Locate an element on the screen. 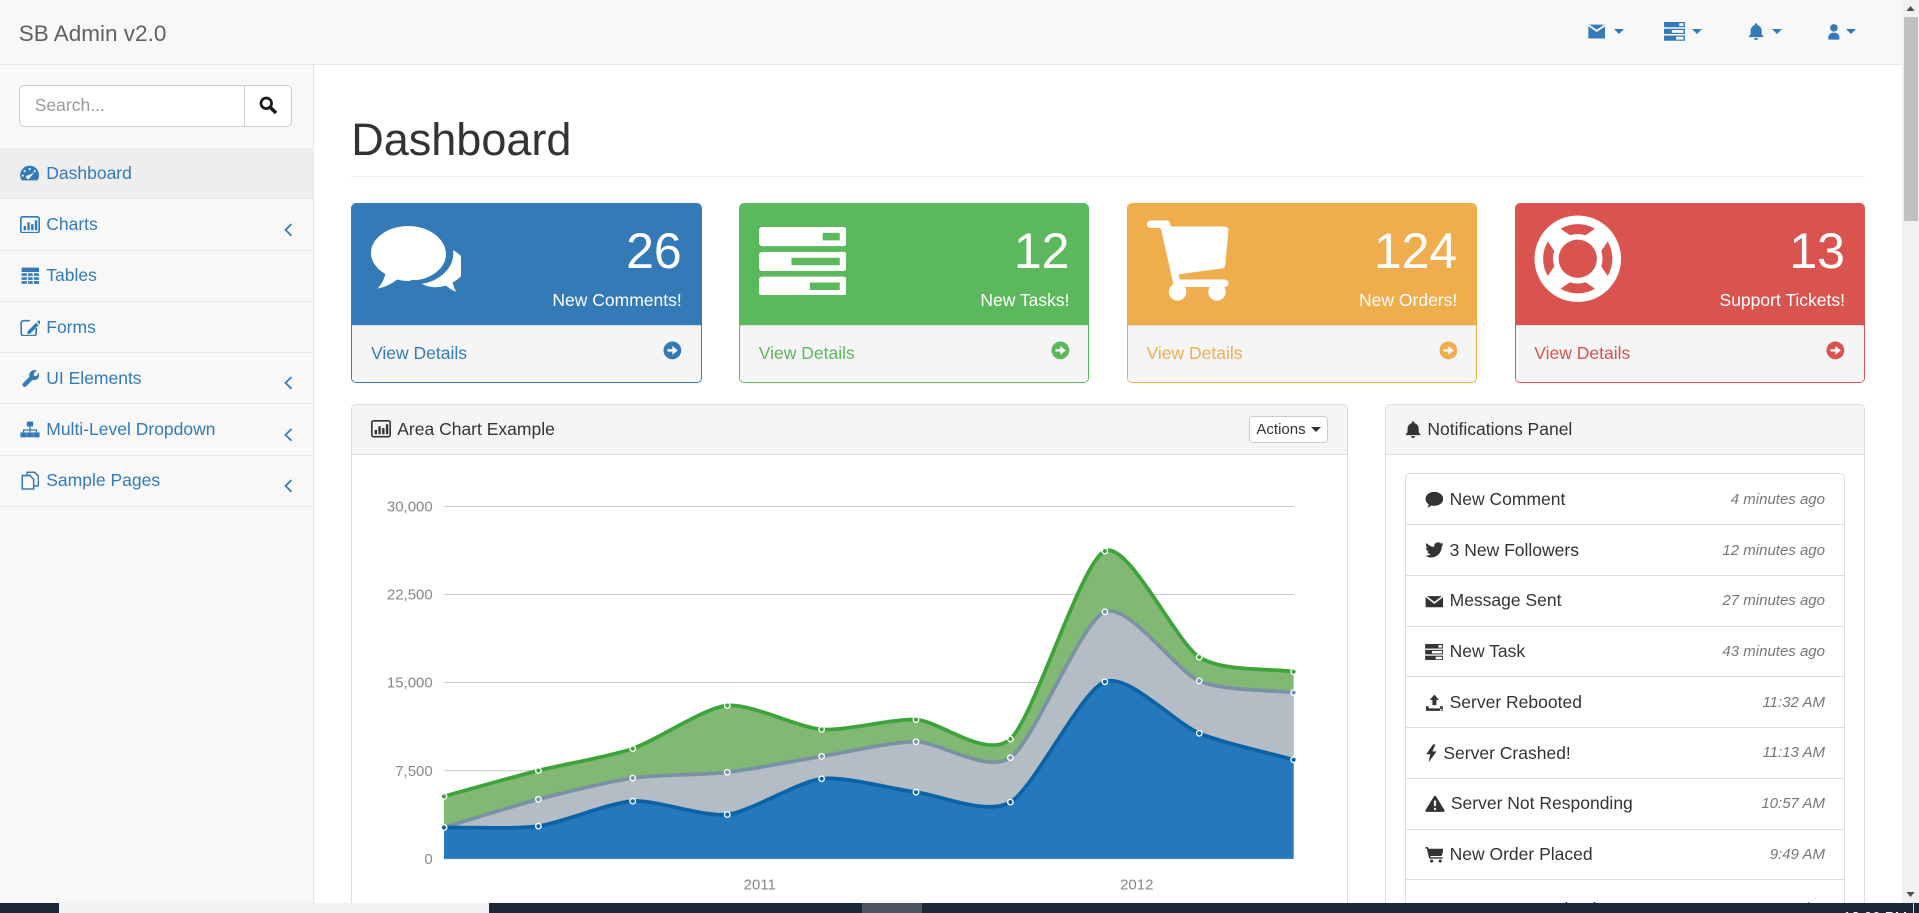 Image resolution: width=1919 pixels, height=913 pixels. svg-text: 2011 is located at coordinates (760, 885).